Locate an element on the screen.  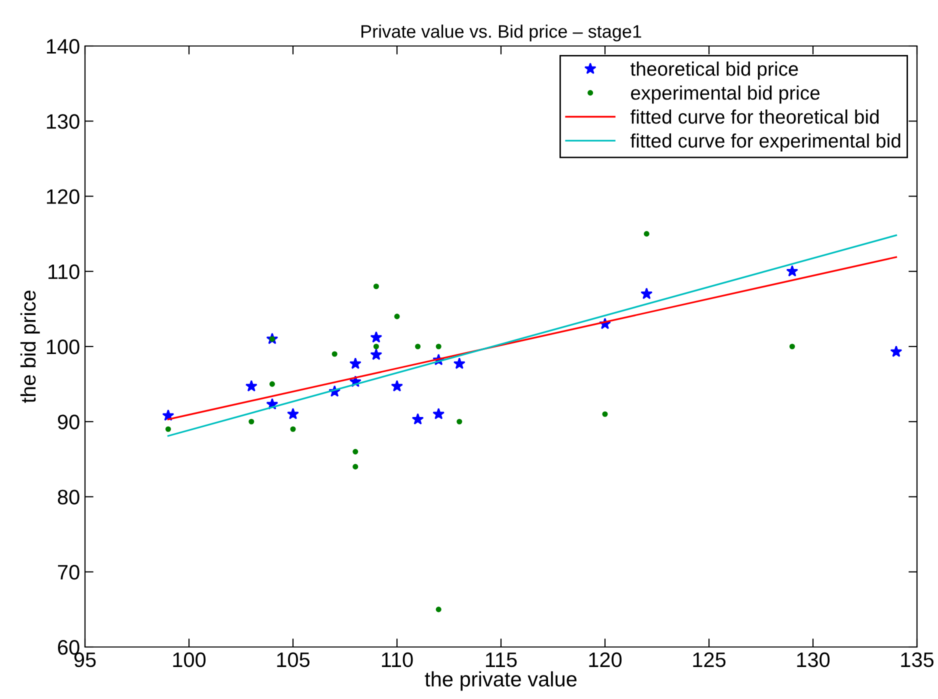
y-tick-label: 130 is located at coordinates (63, 121).